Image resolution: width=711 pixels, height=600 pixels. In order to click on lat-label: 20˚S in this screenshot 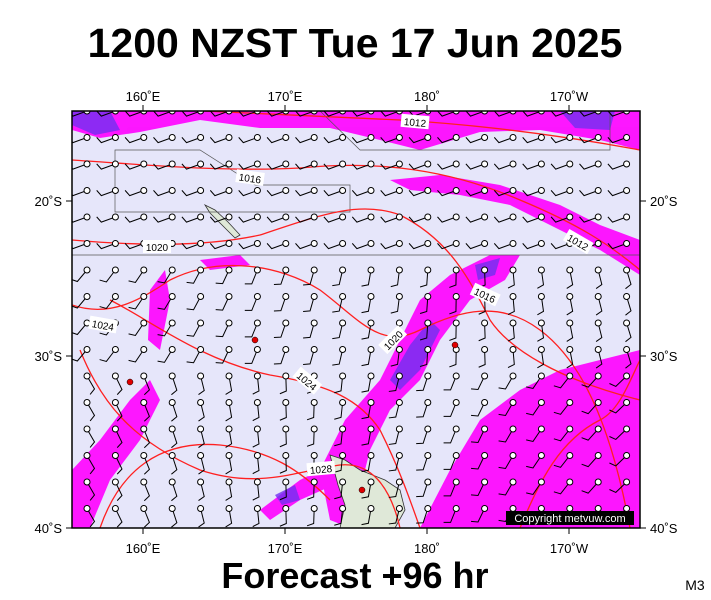, I will do `click(664, 201)`.